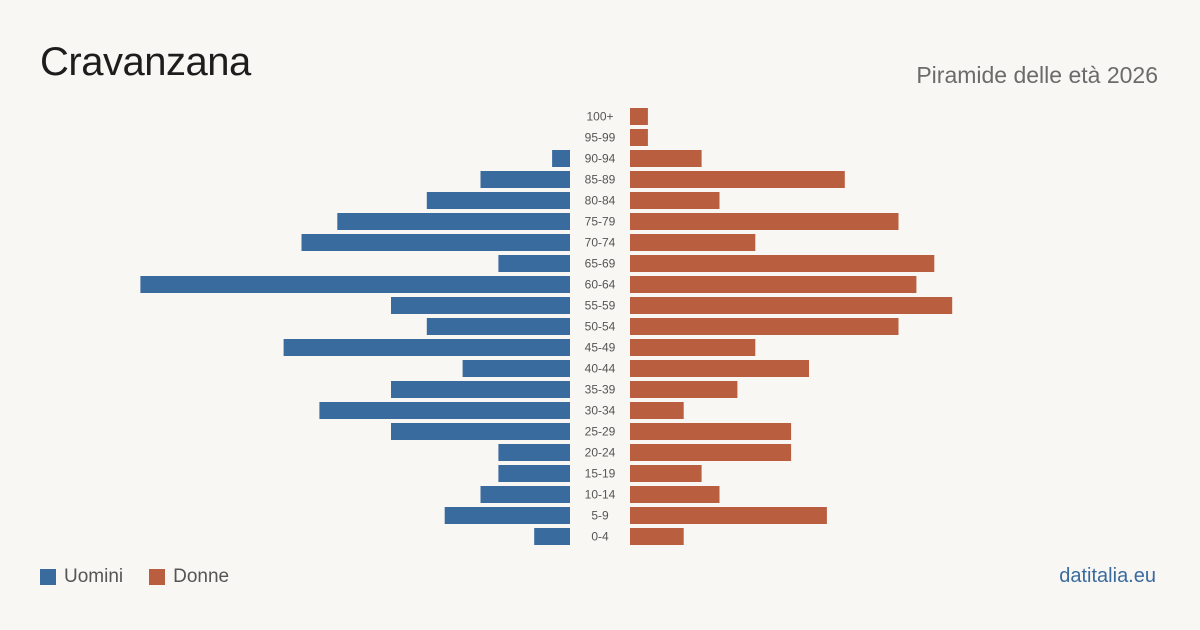 The image size is (1200, 630). I want to click on age-label-60-64: 60-64, so click(600, 285).